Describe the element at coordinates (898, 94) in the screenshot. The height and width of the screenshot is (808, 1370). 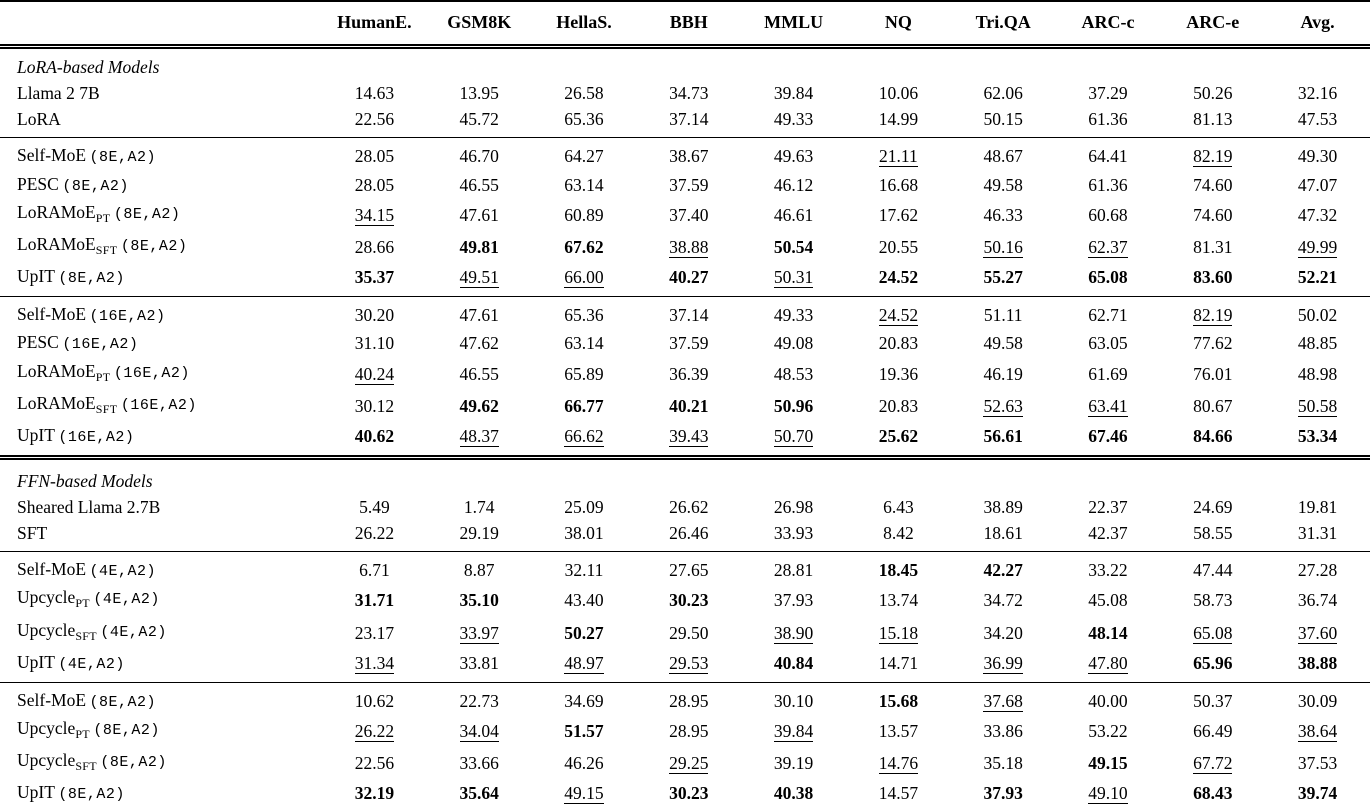
I see `cell-llama-2-7b-nq: 10.06` at that location.